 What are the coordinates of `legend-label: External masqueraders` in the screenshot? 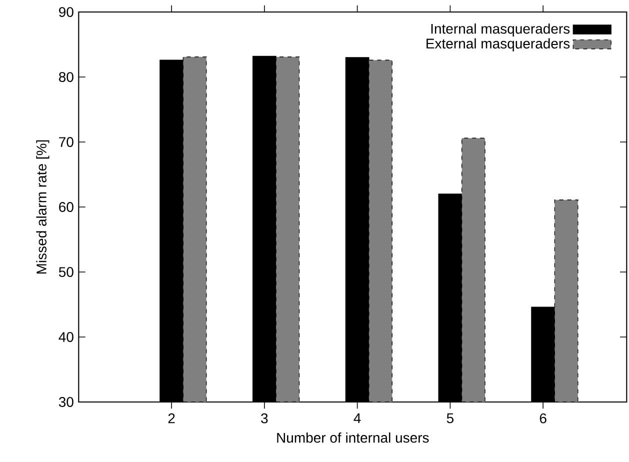 It's located at (498, 45).